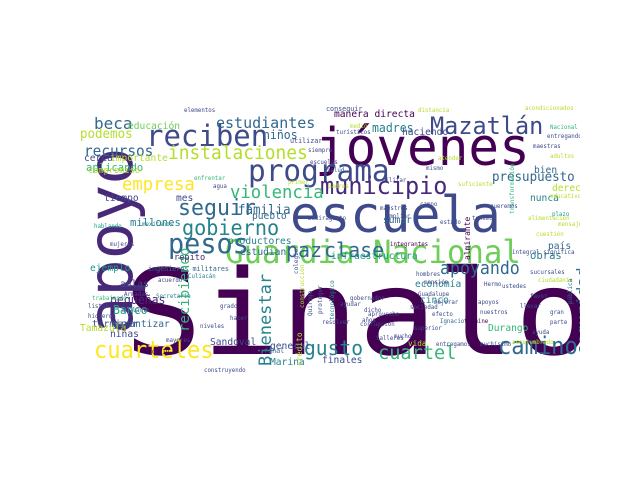 This screenshot has width=640, height=480. Describe the element at coordinates (327, 218) in the screenshot. I see `word-badiraguato: Badiraguato` at that location.